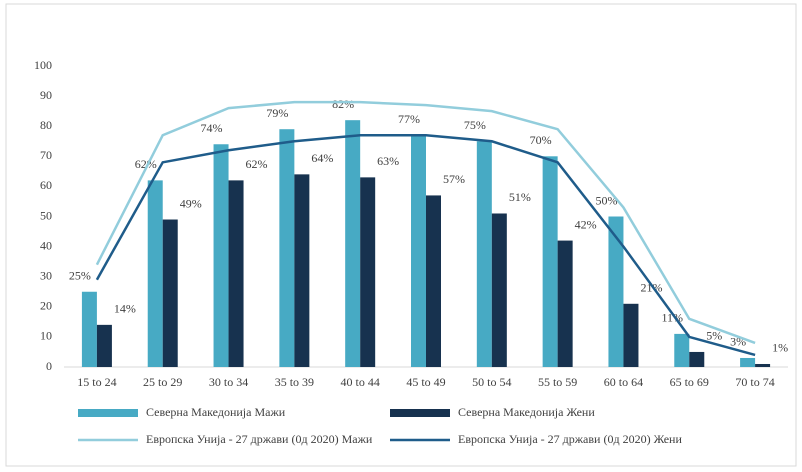 The image size is (802, 472). I want to click on data-label: 57%, so click(454, 179).